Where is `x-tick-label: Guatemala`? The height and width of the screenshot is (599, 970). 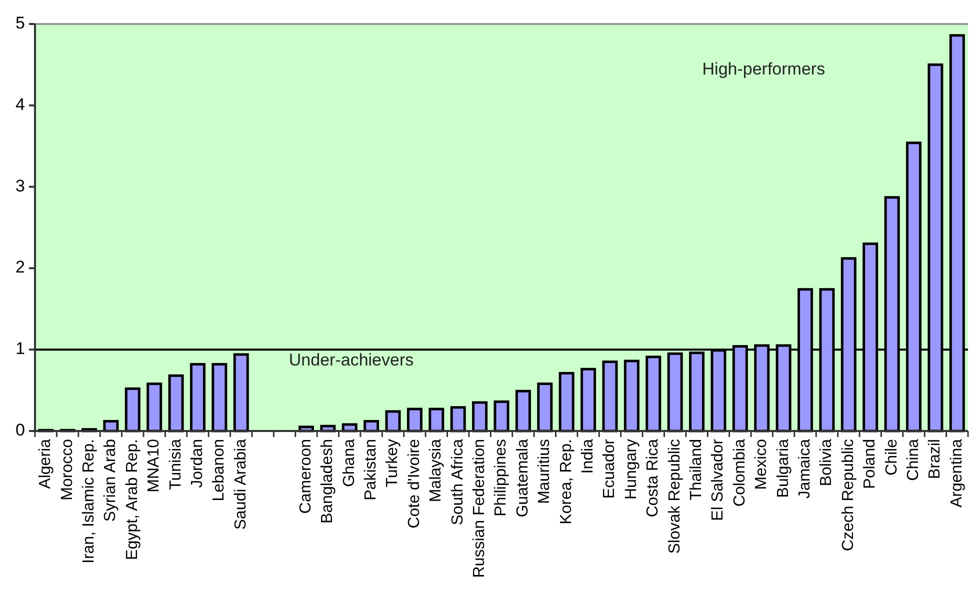
x-tick-label: Guatemala is located at coordinates (523, 478).